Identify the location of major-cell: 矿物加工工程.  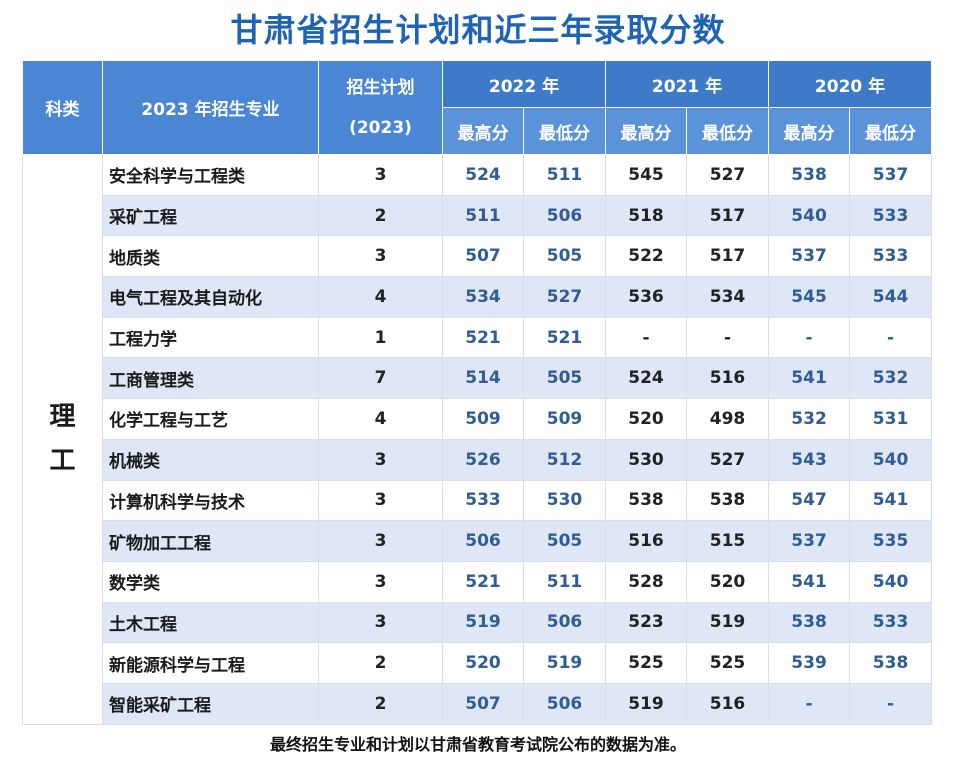
(210, 541).